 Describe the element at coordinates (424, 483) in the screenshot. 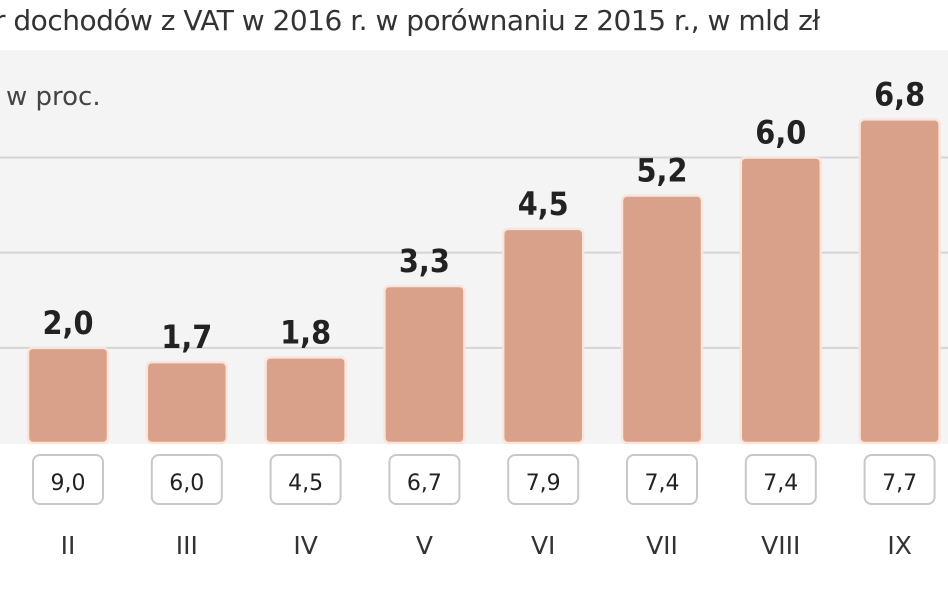

I see `percent-label: 6,7` at that location.